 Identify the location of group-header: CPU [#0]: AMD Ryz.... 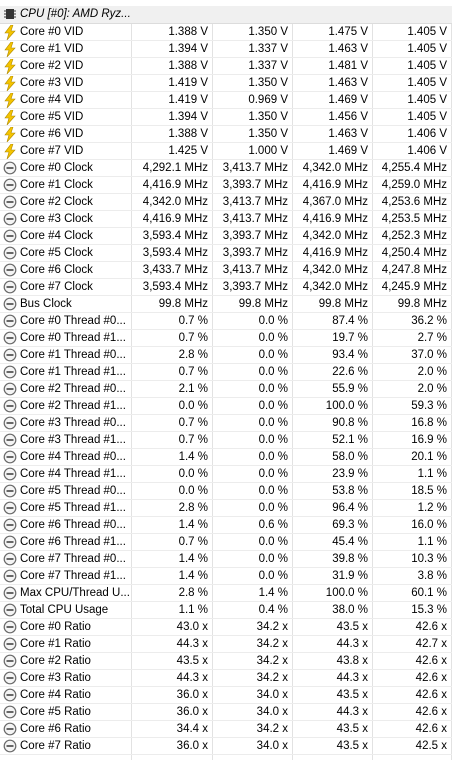
(226, 15).